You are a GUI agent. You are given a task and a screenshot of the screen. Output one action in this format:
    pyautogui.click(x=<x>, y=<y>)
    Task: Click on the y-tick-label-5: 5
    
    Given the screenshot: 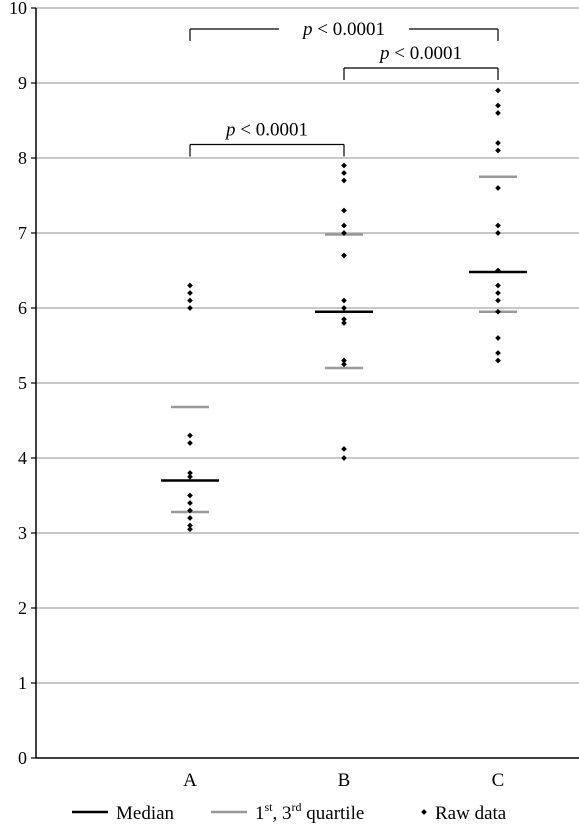 What is the action you would take?
    pyautogui.click(x=22, y=383)
    